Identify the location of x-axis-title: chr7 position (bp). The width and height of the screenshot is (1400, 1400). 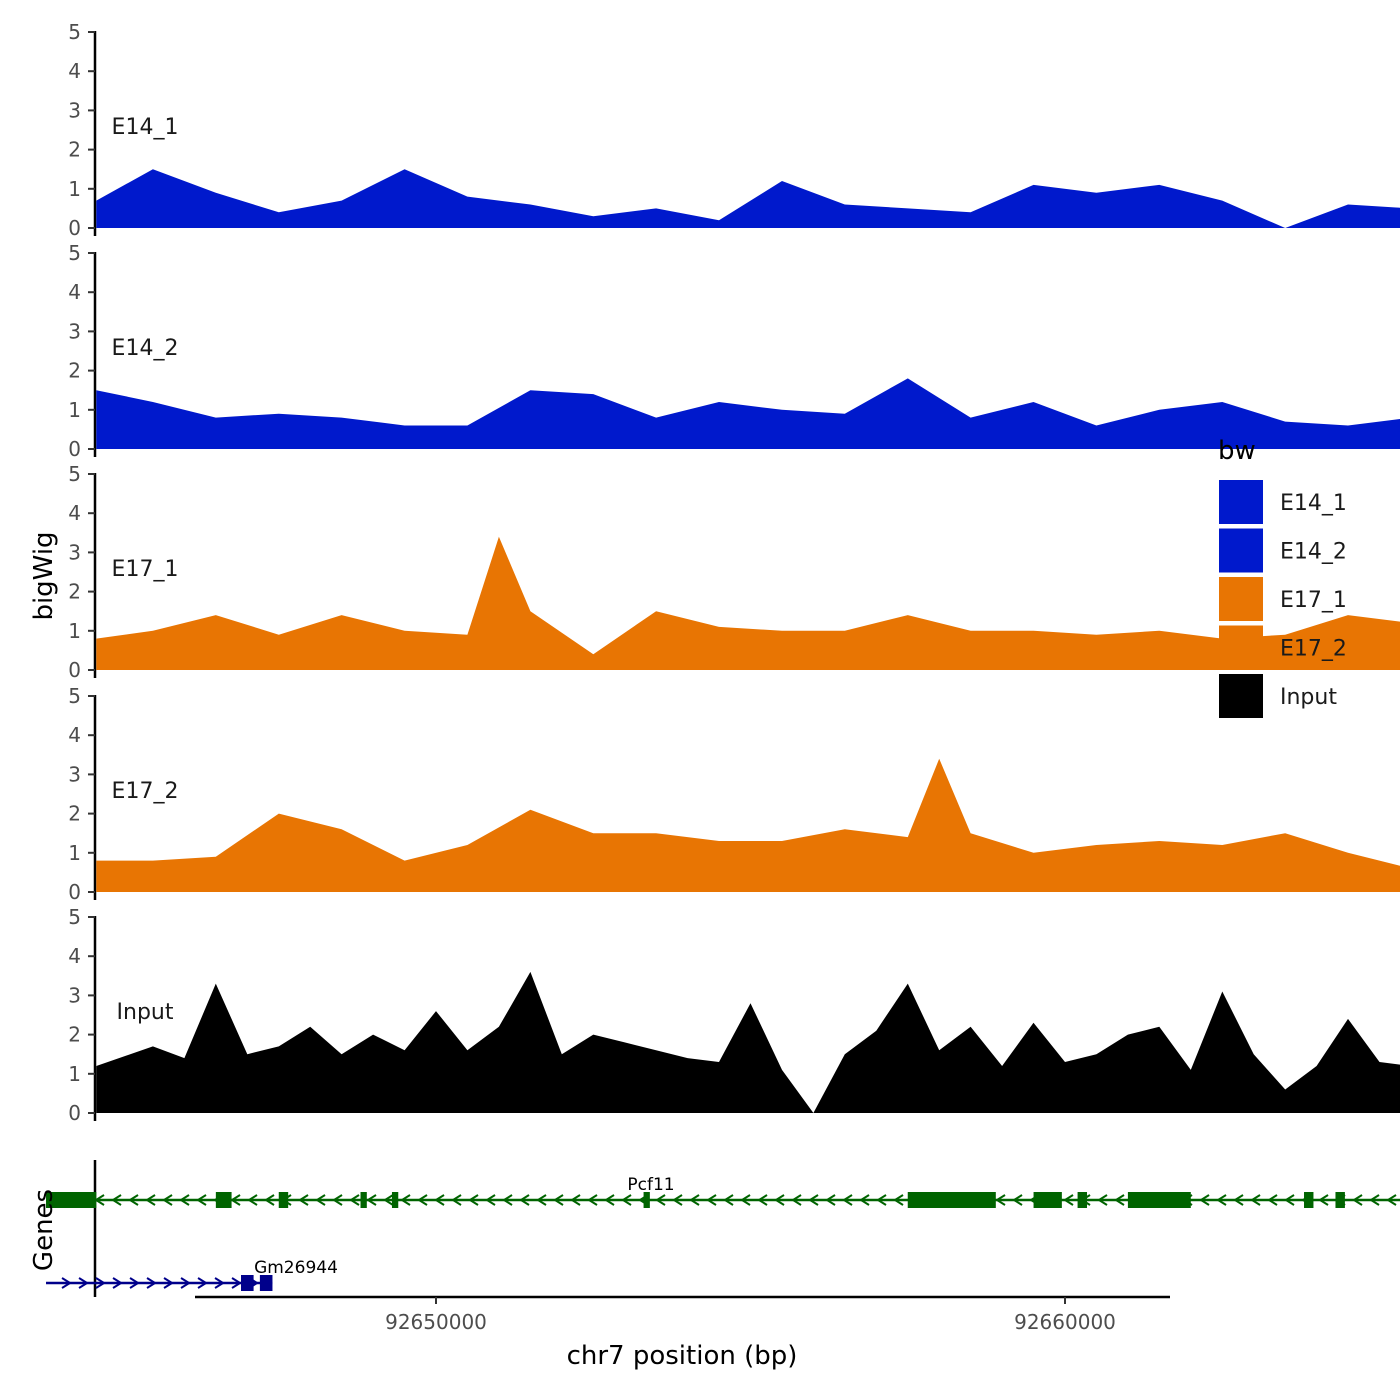
(682, 1356).